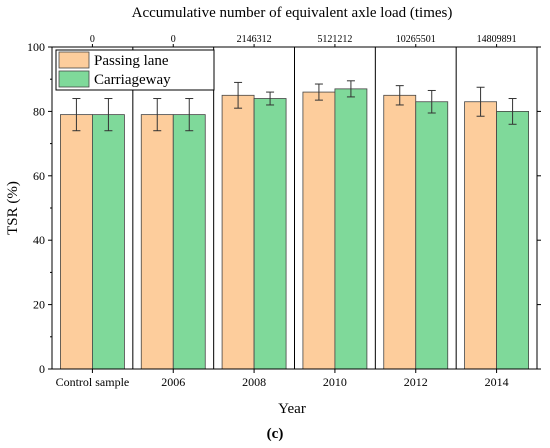  What do you see at coordinates (132, 80) in the screenshot?
I see `legend-label: Carriageway` at bounding box center [132, 80].